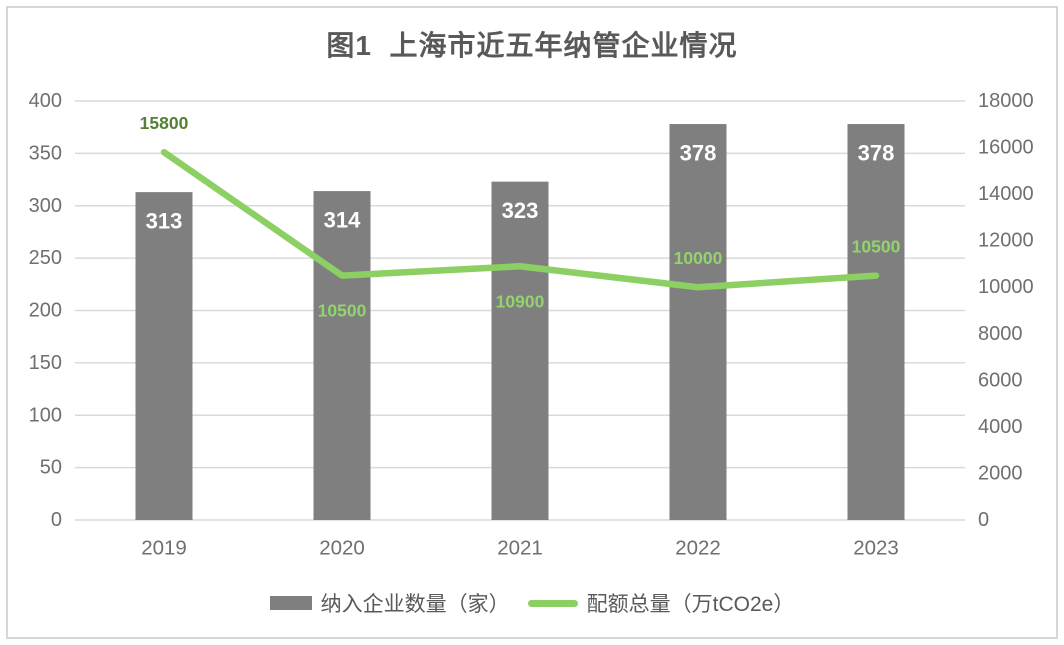  I want to click on left-axis-tick-label: 100, so click(45, 415).